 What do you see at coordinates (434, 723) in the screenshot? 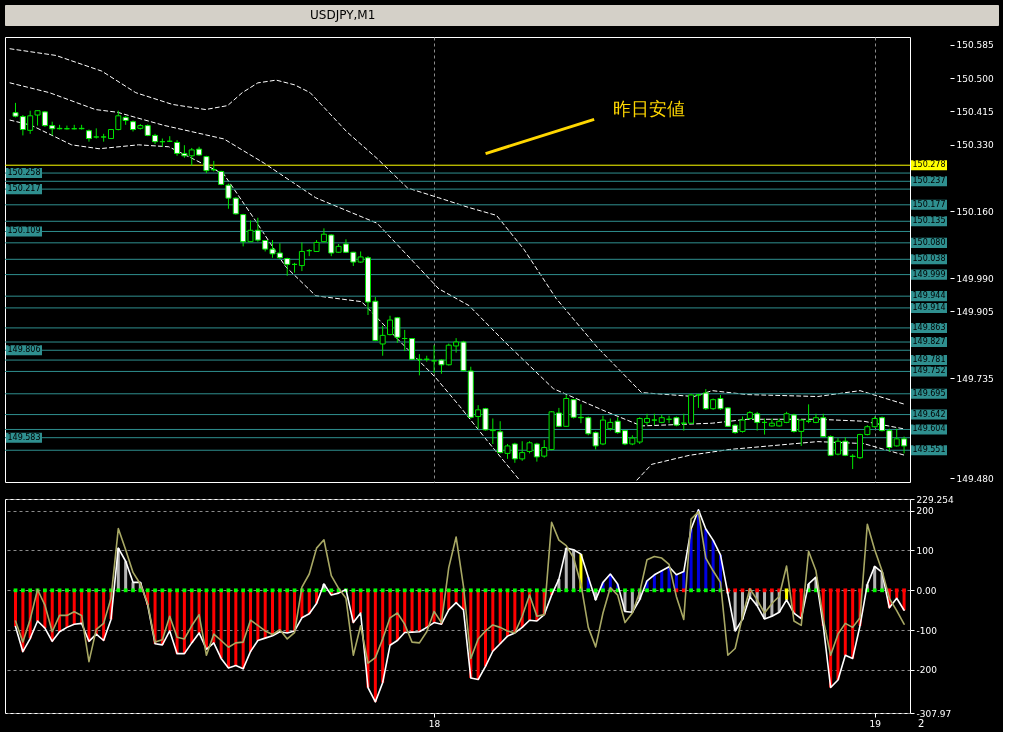
I see `x-tick-label: 18` at bounding box center [434, 723].